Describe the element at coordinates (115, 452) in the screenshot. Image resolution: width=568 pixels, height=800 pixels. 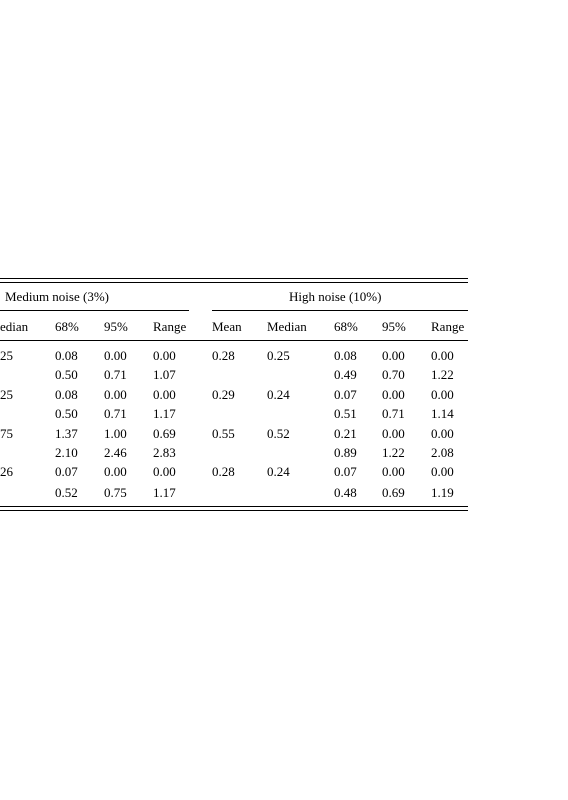
I see `table-cell: 2.46` at that location.